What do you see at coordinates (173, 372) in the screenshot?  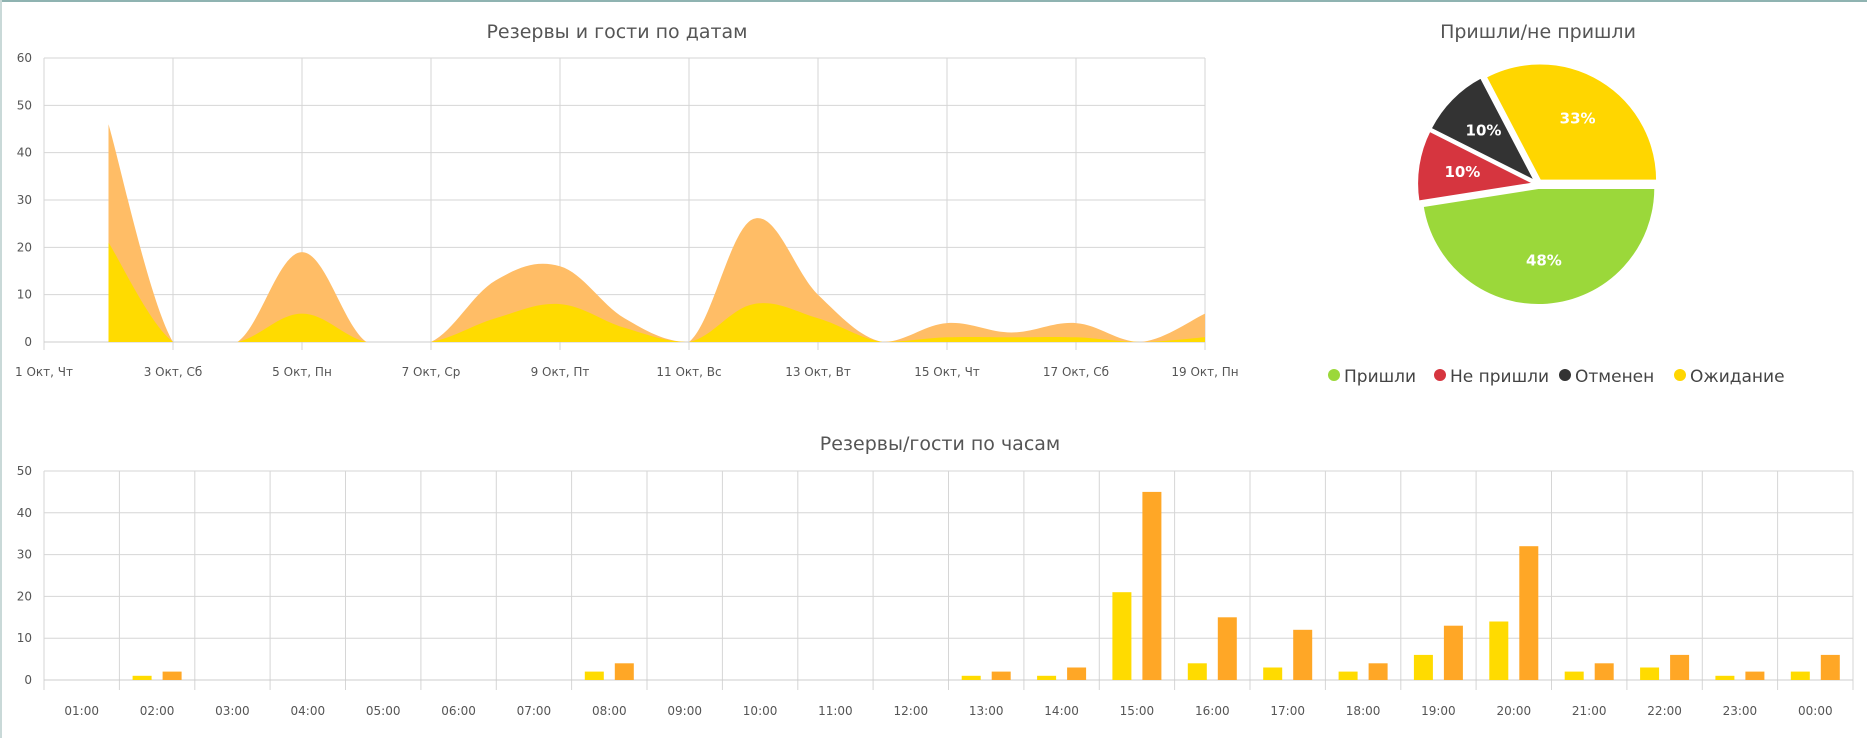 I see `area-x-tick-label: 3 Окт, Сб` at bounding box center [173, 372].